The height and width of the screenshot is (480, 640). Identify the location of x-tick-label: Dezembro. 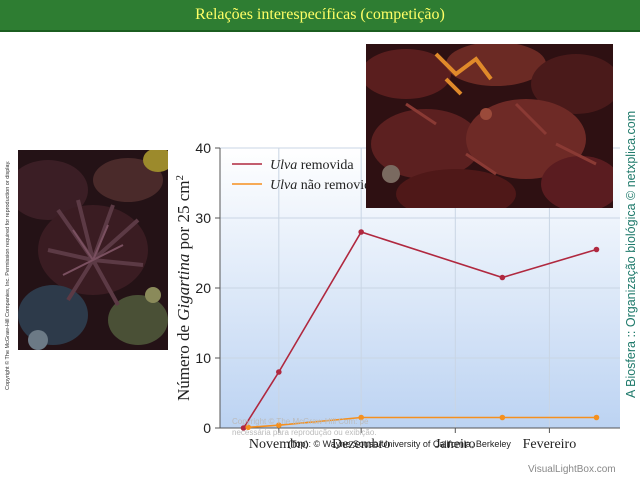
(361, 444).